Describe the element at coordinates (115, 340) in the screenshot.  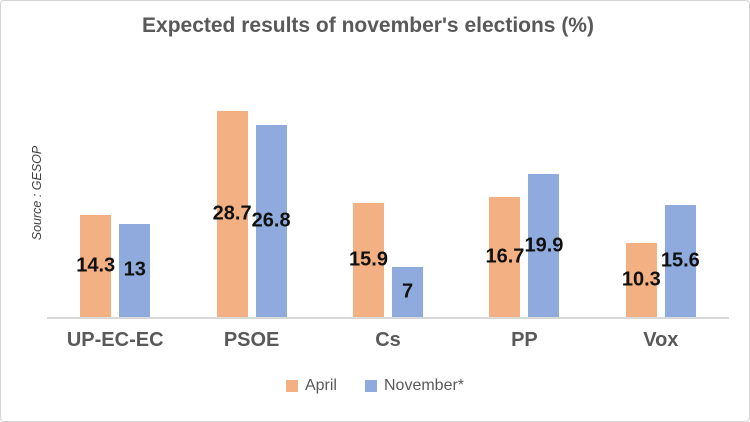
I see `x-axis-label-up-ec-ec: UP-EC-EC` at that location.